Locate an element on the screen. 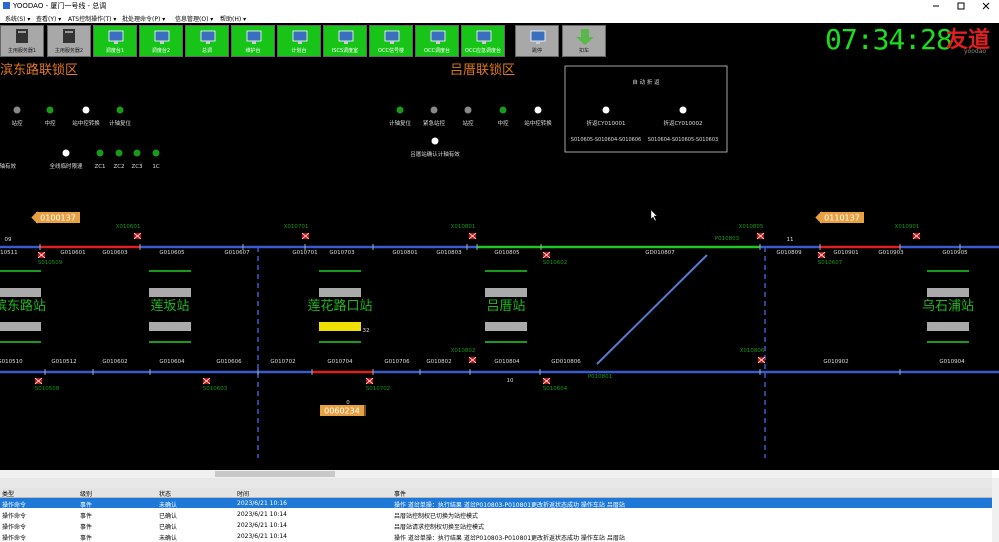  section-label: G010607 is located at coordinates (237, 253).